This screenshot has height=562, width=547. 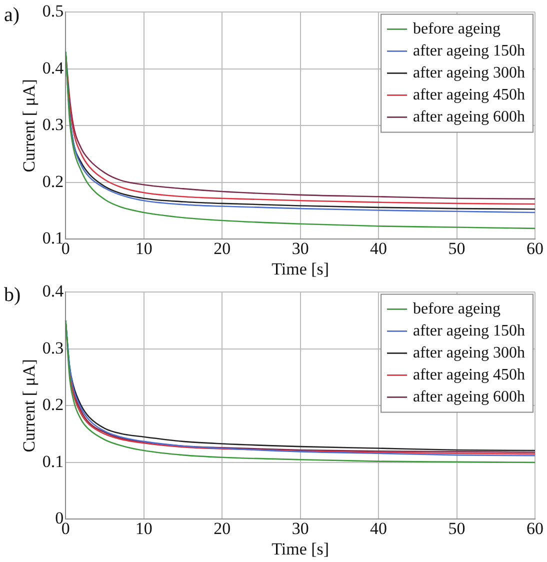 What do you see at coordinates (53, 11) in the screenshot?
I see `y-tick-label: 0.5` at bounding box center [53, 11].